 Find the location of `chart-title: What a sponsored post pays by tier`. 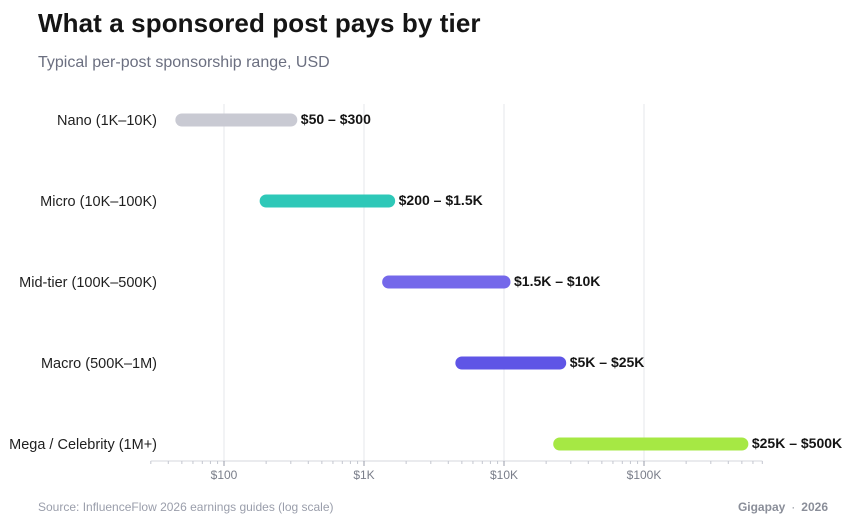

chart-title: What a sponsored post pays by tier is located at coordinates (259, 23).